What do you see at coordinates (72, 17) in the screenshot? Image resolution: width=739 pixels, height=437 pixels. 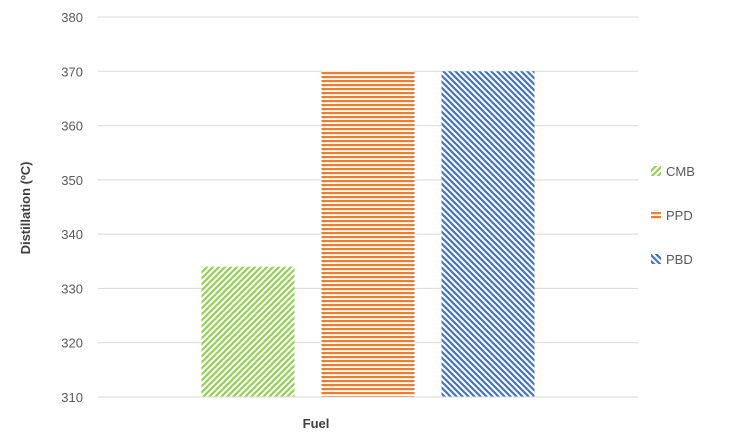 I see `y-tick-label: 380` at bounding box center [72, 17].